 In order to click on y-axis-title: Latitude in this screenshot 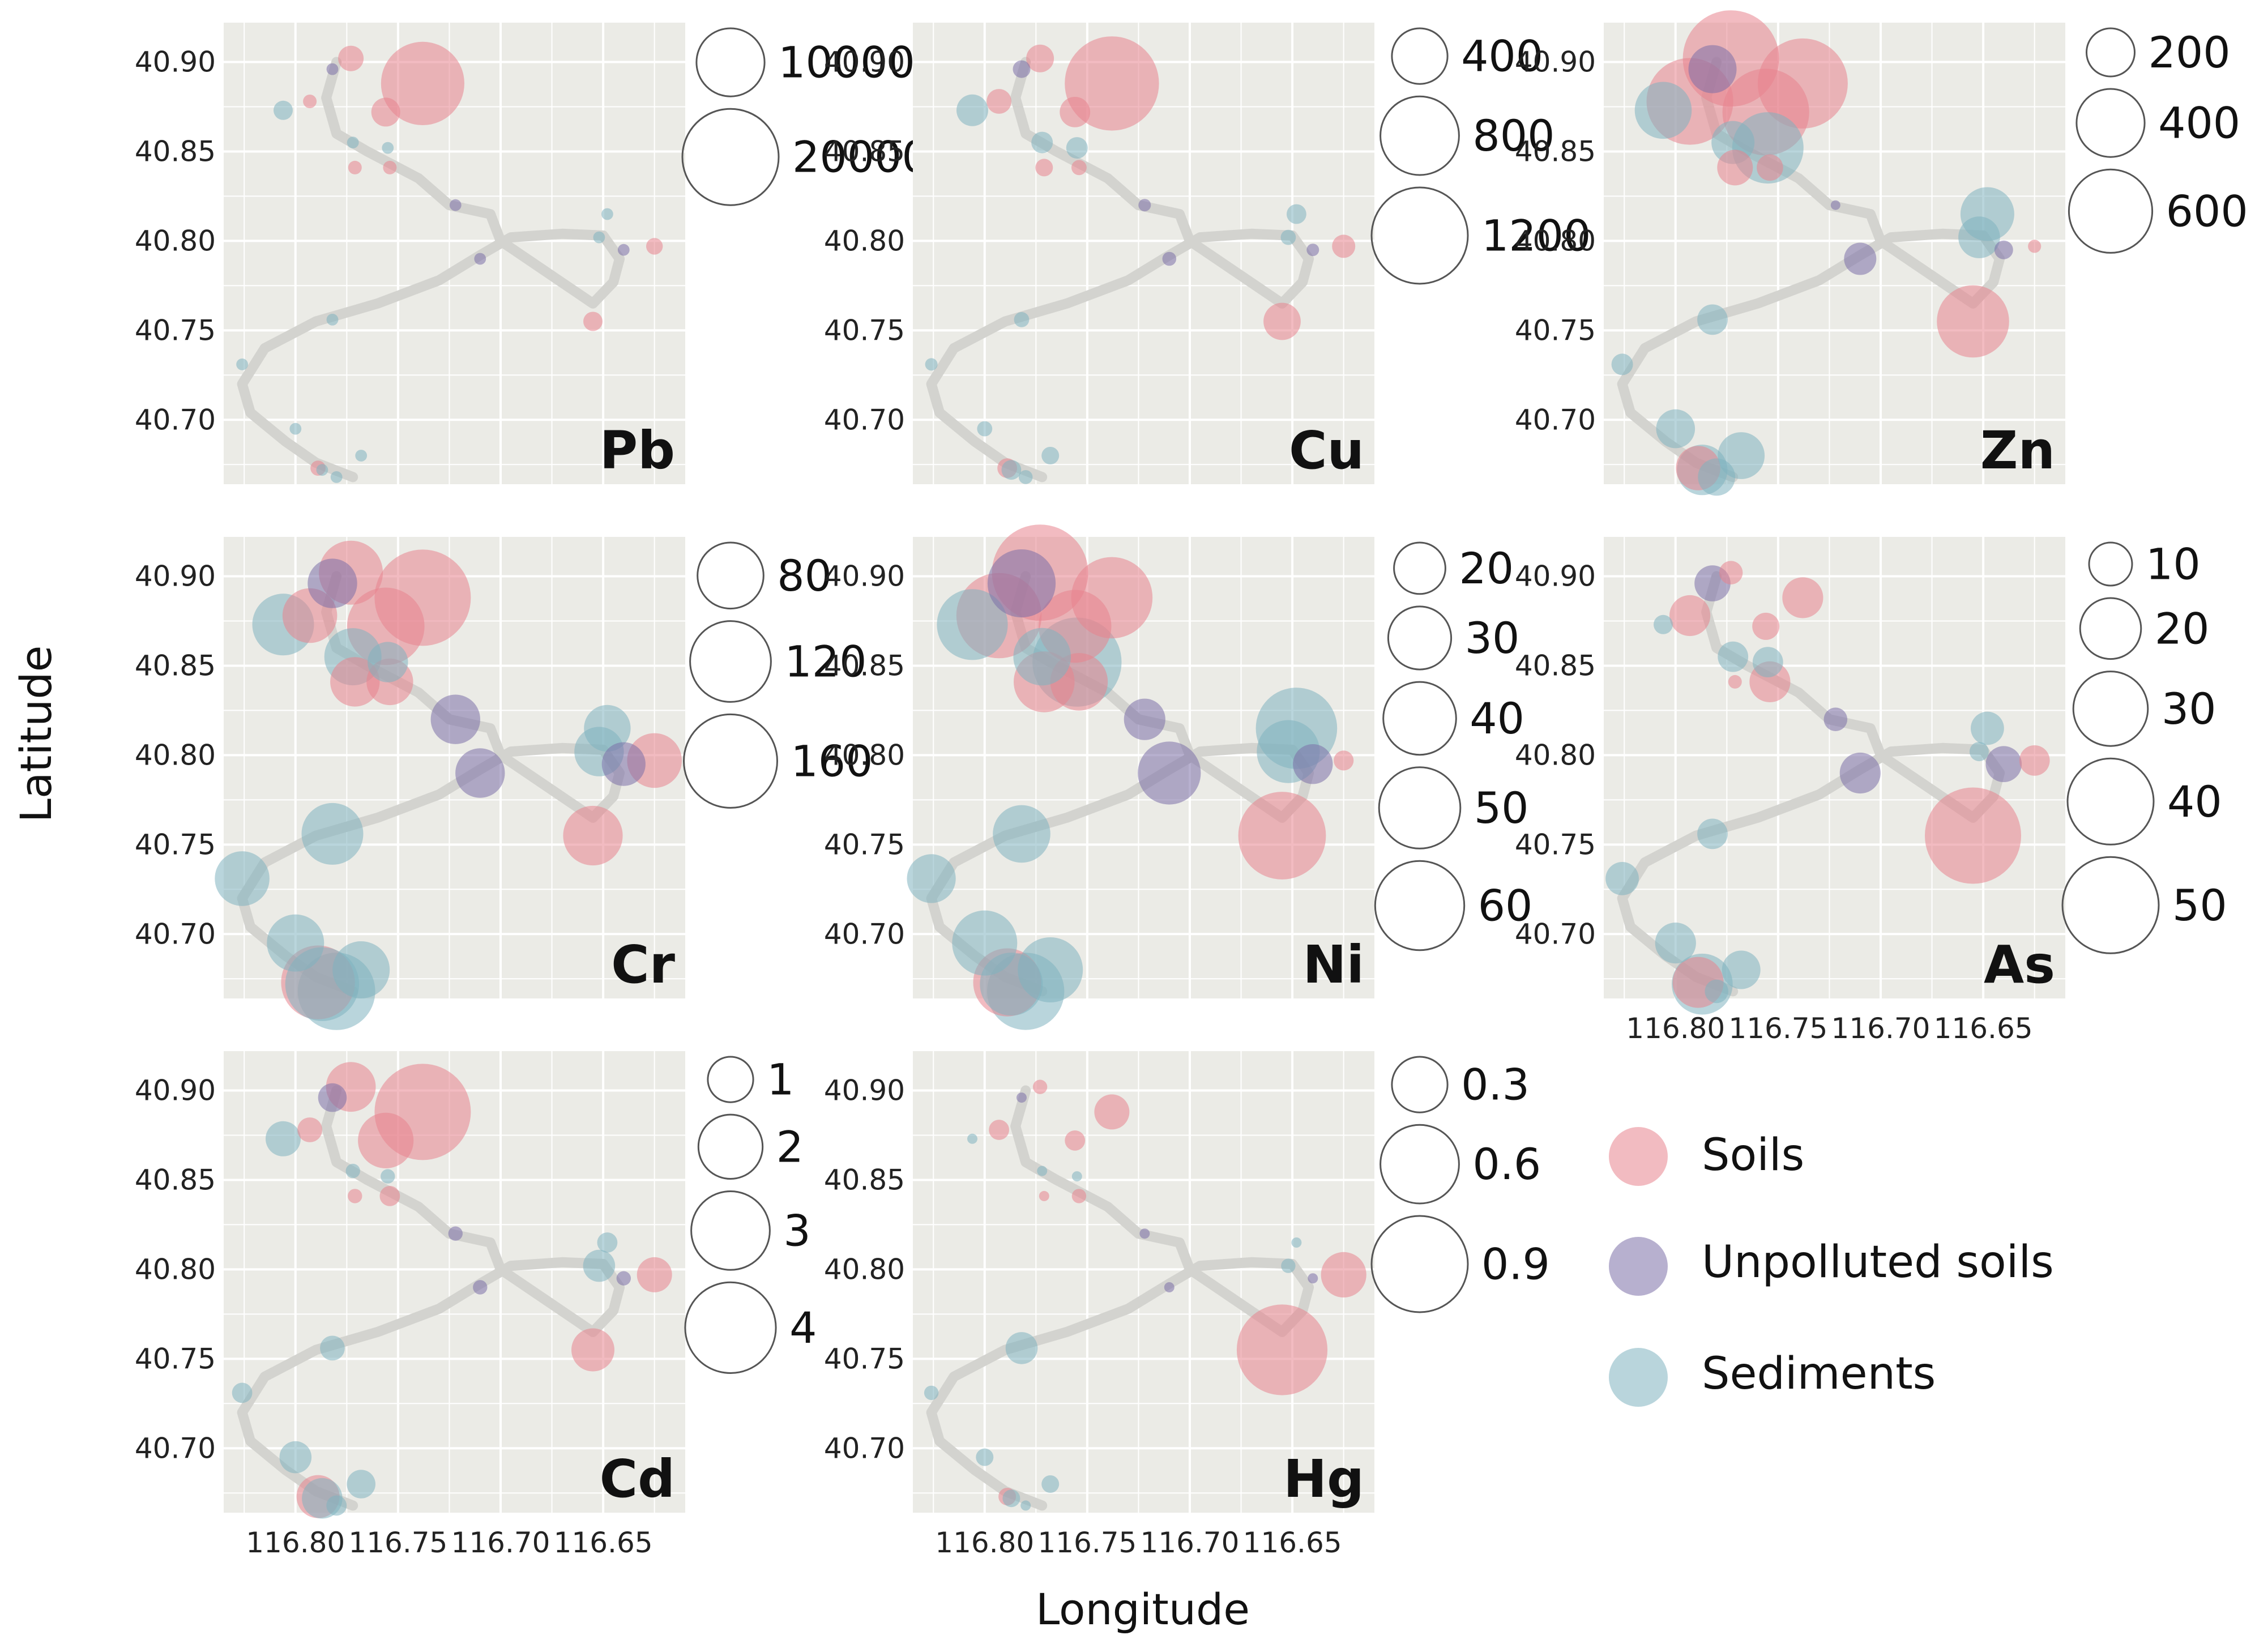, I will do `click(36, 735)`.